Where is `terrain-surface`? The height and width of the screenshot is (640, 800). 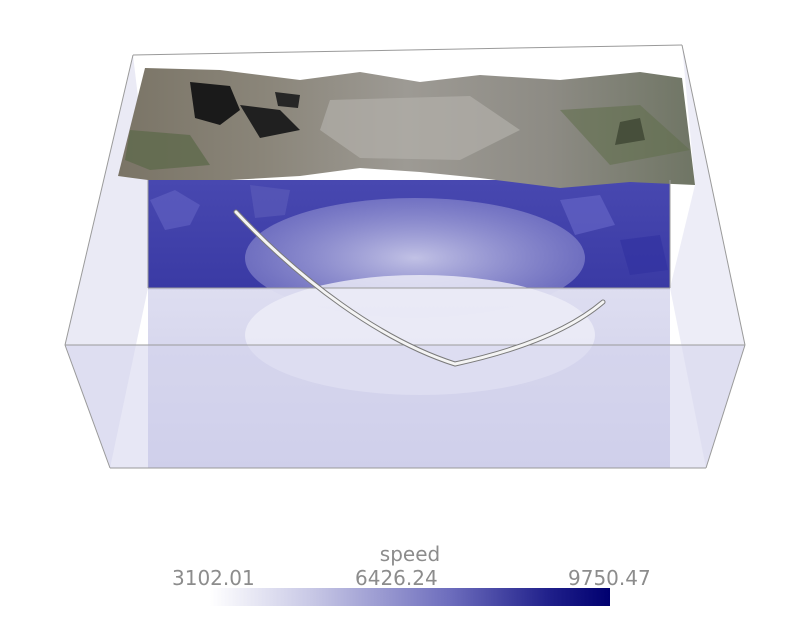 terrain-surface is located at coordinates (406, 128).